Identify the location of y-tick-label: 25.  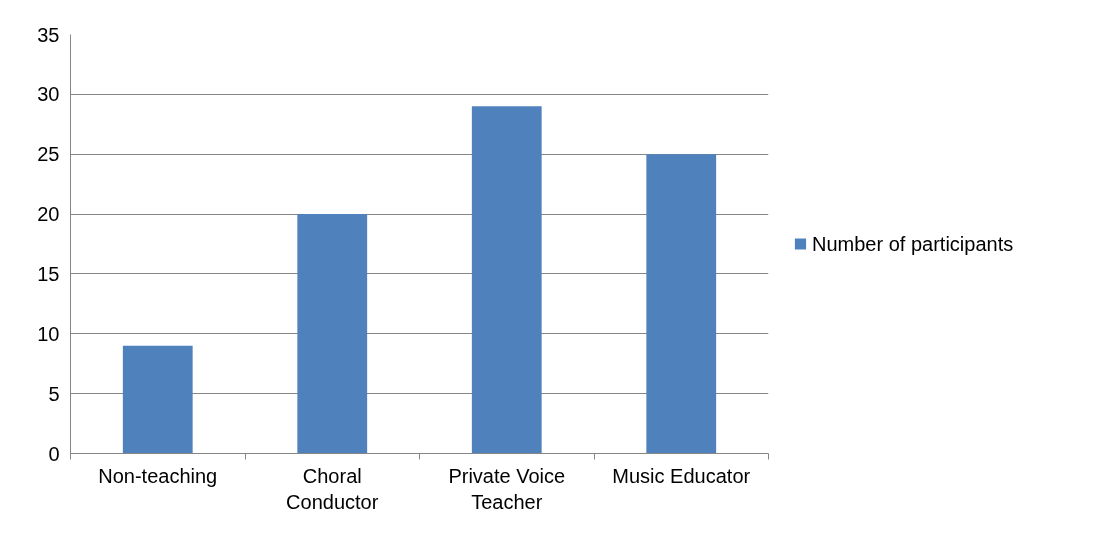
(48, 154).